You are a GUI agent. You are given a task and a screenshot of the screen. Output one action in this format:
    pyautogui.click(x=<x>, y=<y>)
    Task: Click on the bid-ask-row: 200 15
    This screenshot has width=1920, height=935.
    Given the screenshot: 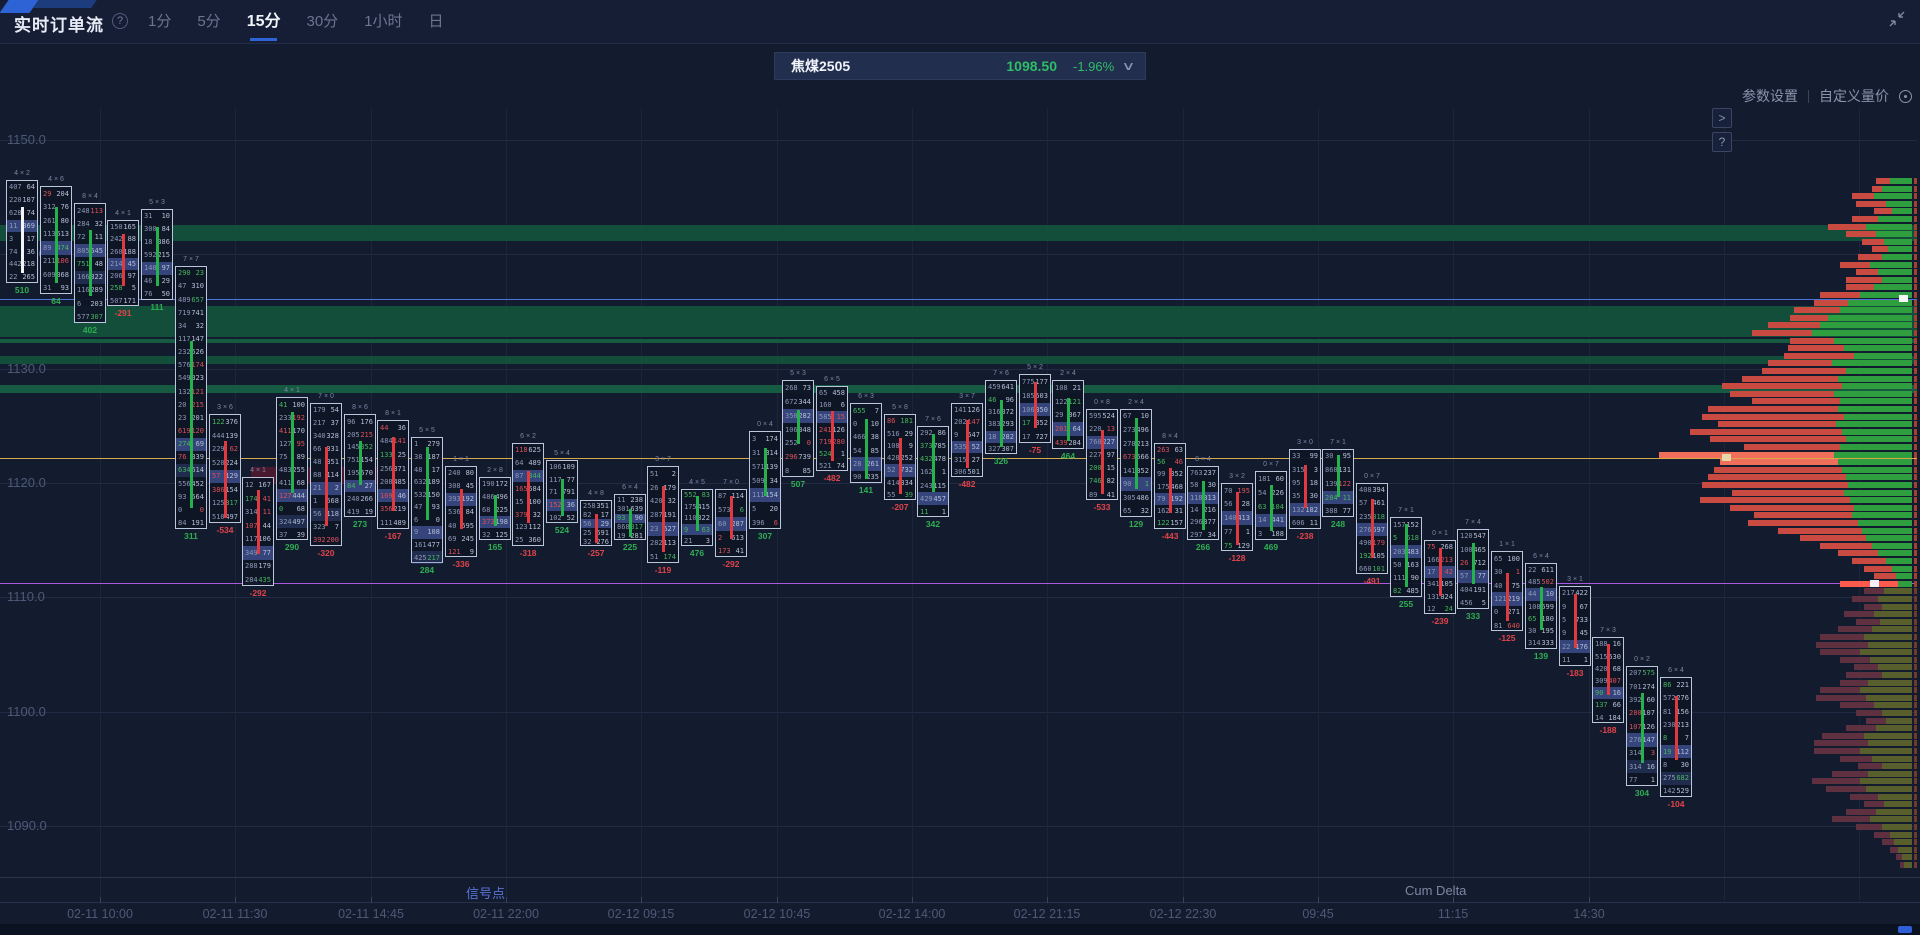 What is the action you would take?
    pyautogui.click(x=1102, y=468)
    